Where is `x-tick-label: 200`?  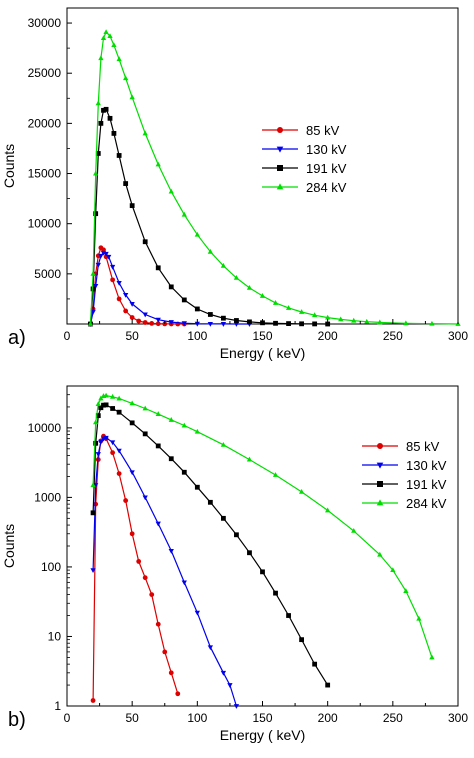 x-tick-label: 200 is located at coordinates (328, 718).